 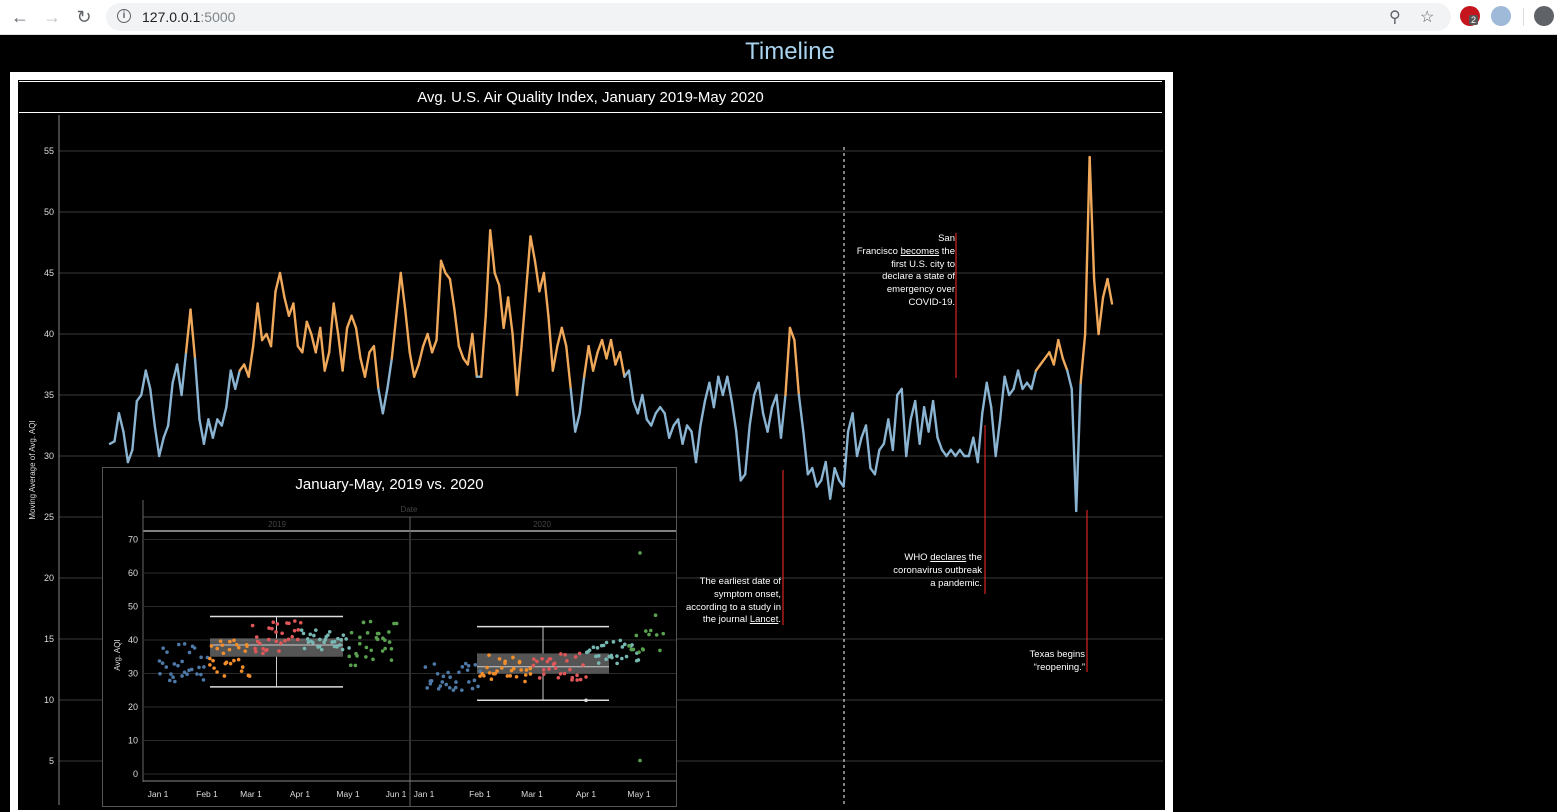 What do you see at coordinates (948, 557) in the screenshot?
I see `declares-link: declares` at bounding box center [948, 557].